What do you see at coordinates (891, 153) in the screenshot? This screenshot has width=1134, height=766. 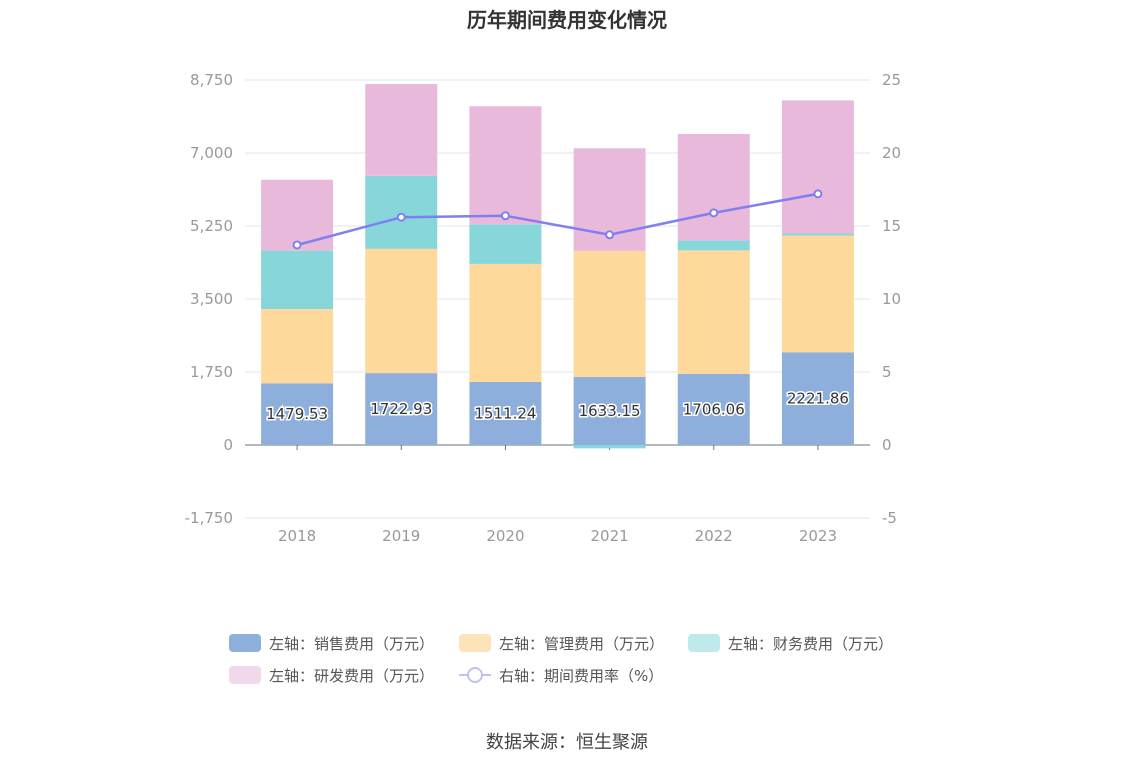 I see `right-tick-label: 20` at bounding box center [891, 153].